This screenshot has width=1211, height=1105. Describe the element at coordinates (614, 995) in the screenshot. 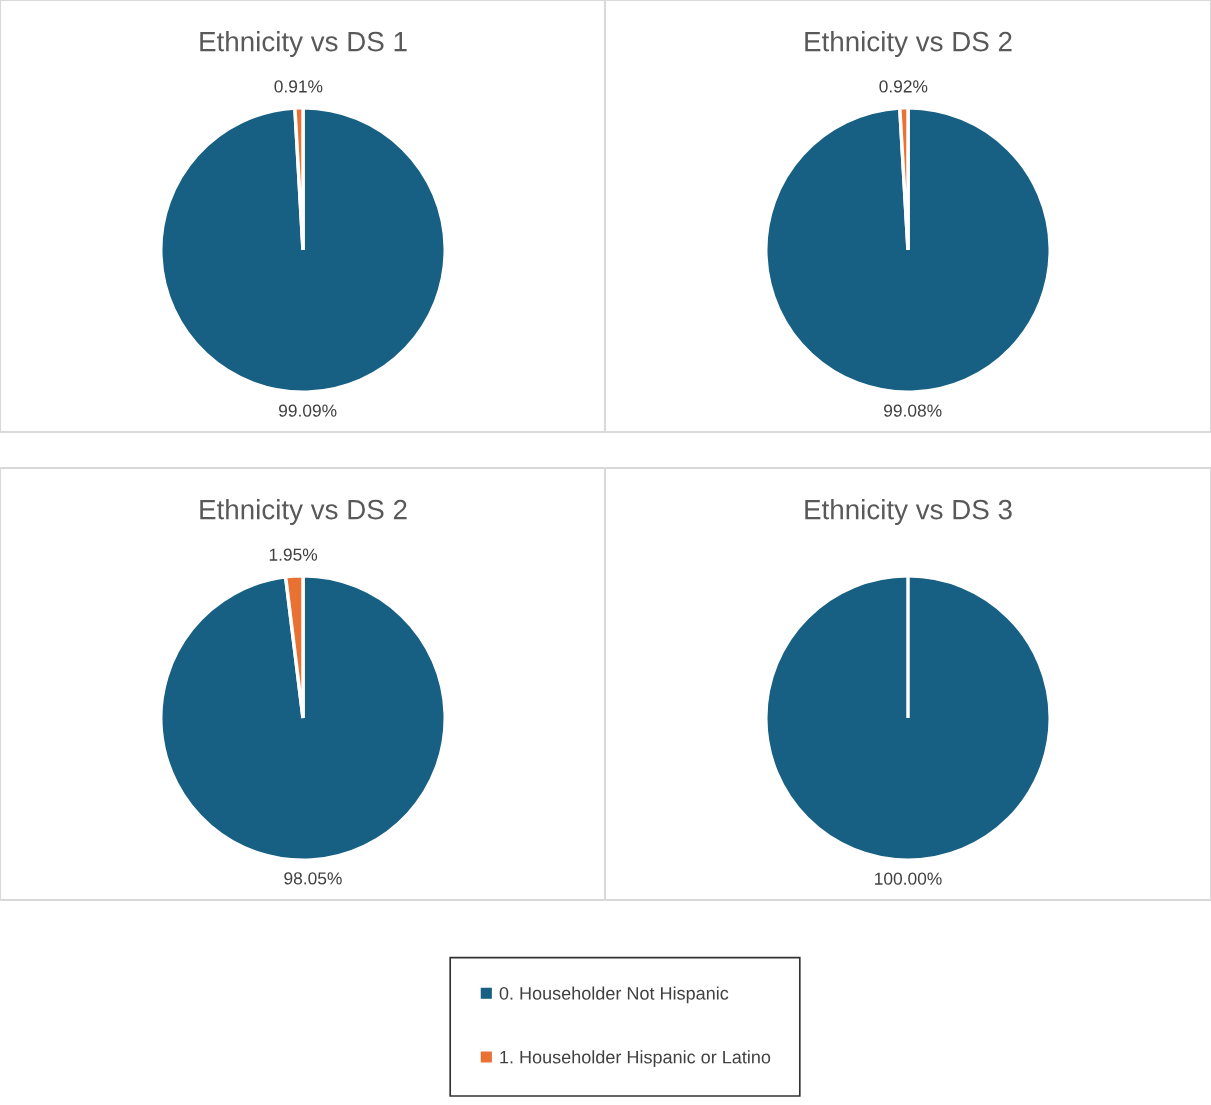

I see `legend-label: 0. Householder Not Hispanic` at that location.